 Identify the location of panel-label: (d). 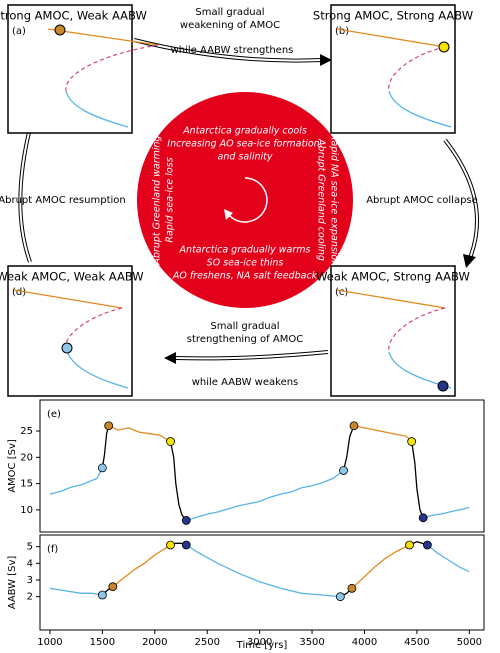
(19, 292).